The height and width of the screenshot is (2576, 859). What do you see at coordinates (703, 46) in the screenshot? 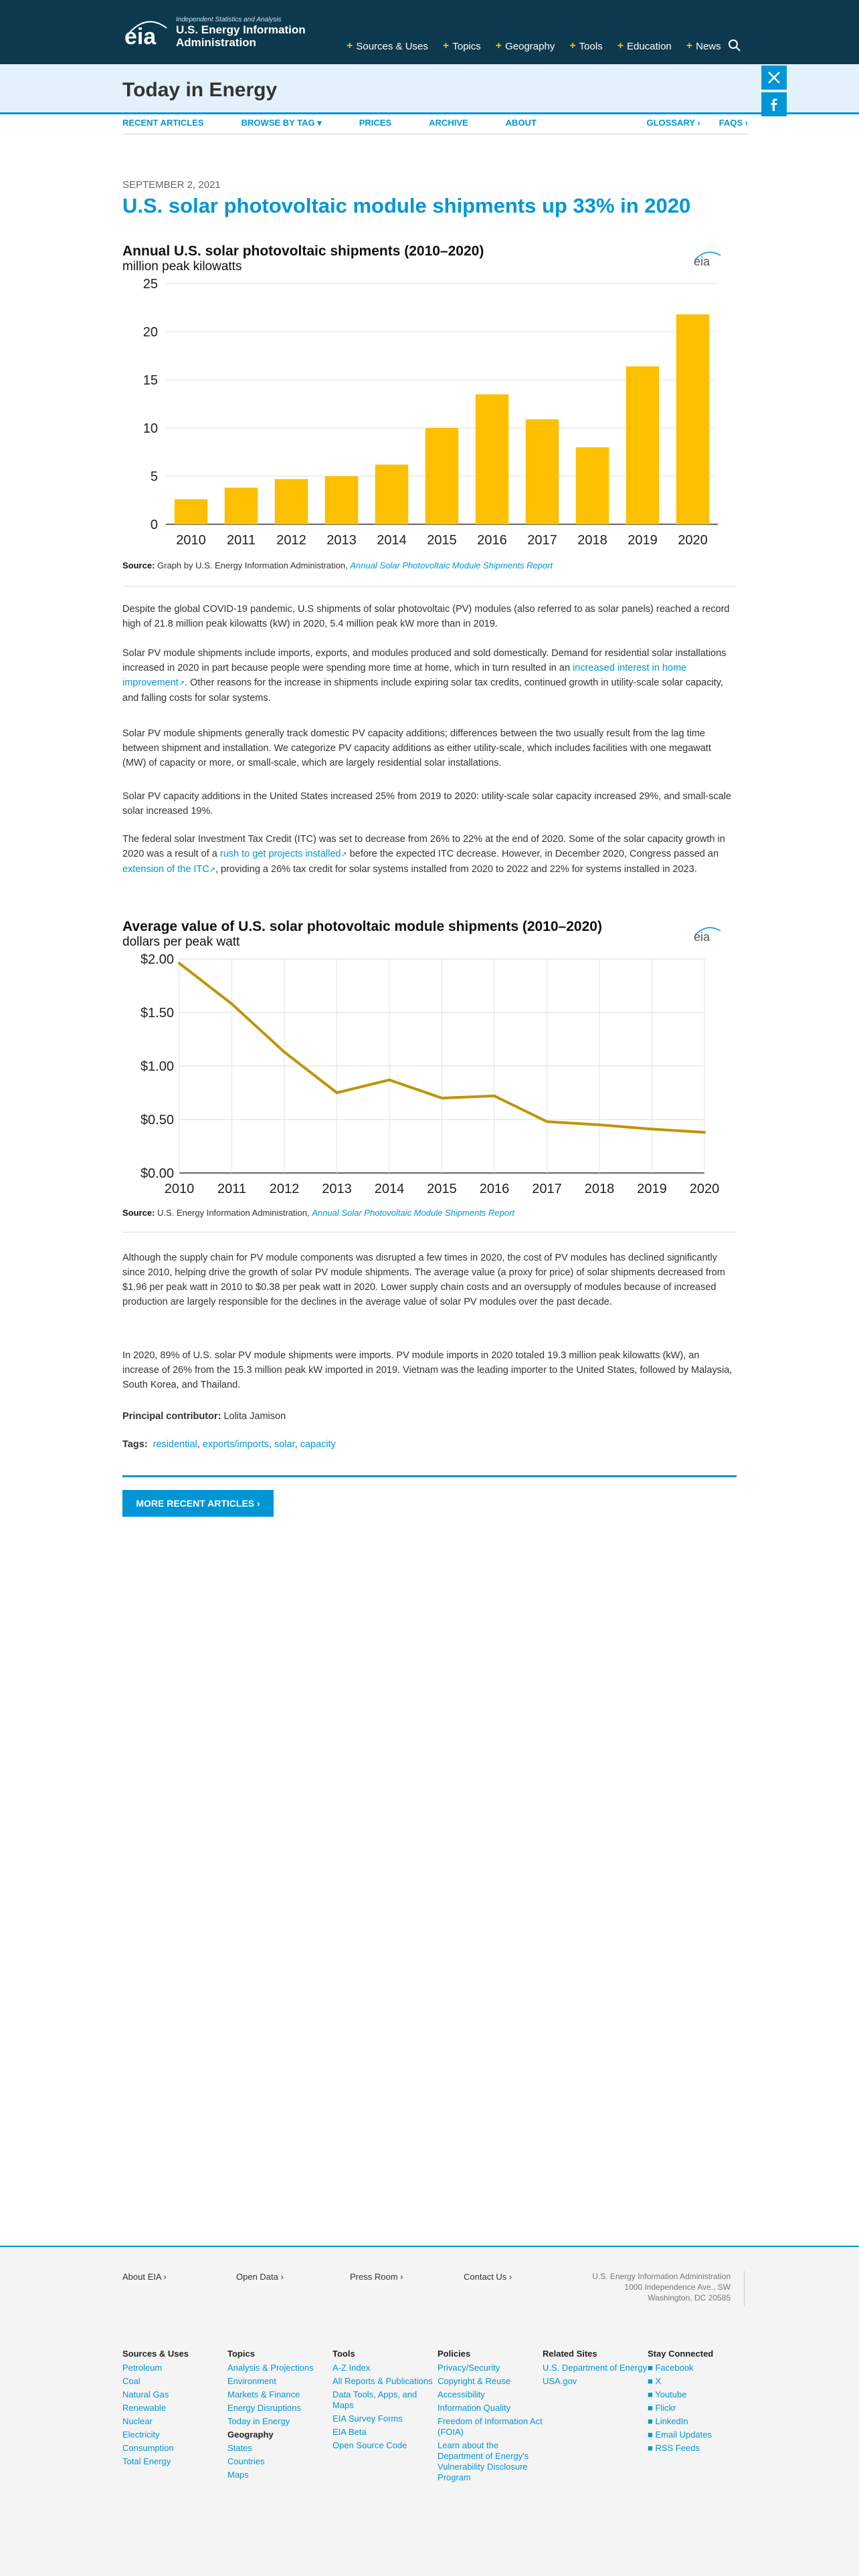
I see `nav-news: + News` at bounding box center [703, 46].